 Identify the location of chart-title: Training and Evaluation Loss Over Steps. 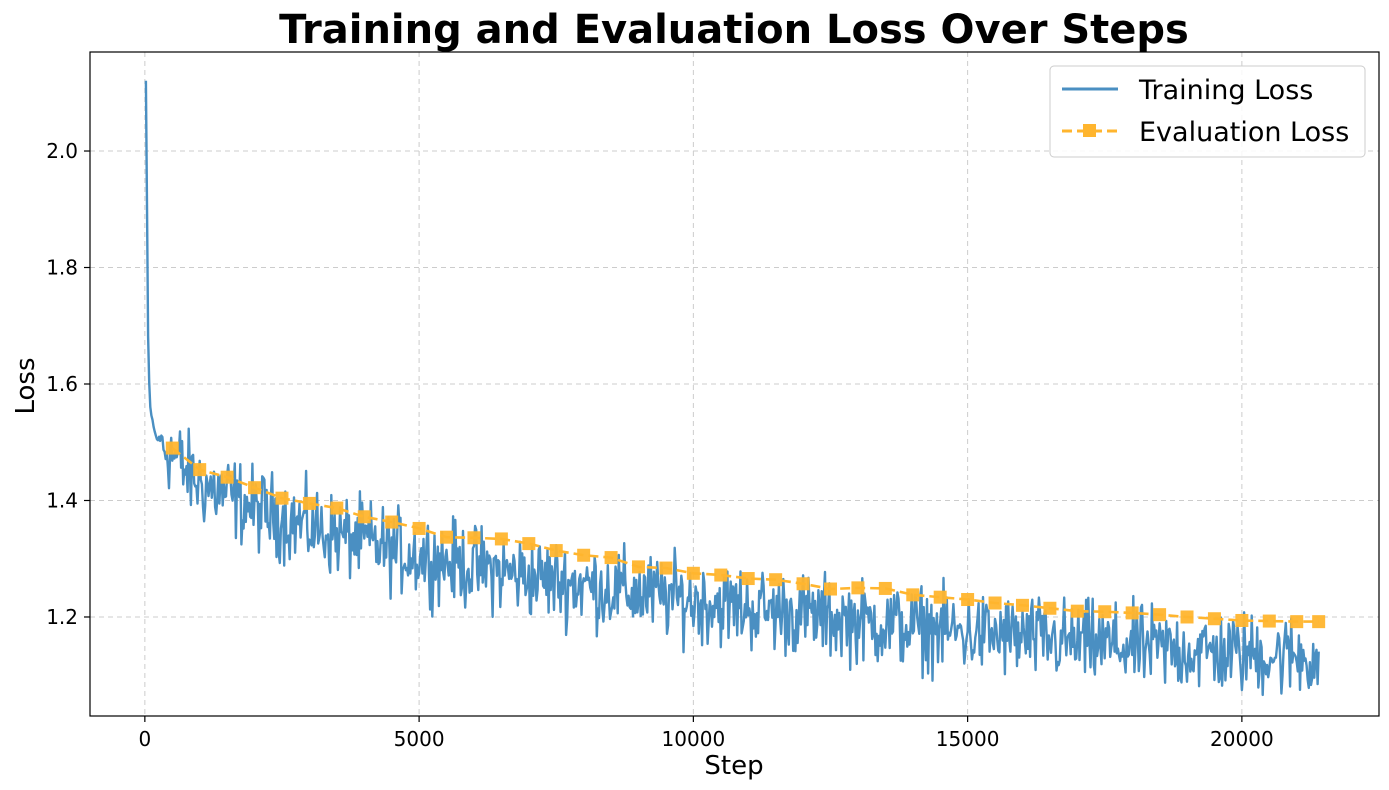
(734, 30).